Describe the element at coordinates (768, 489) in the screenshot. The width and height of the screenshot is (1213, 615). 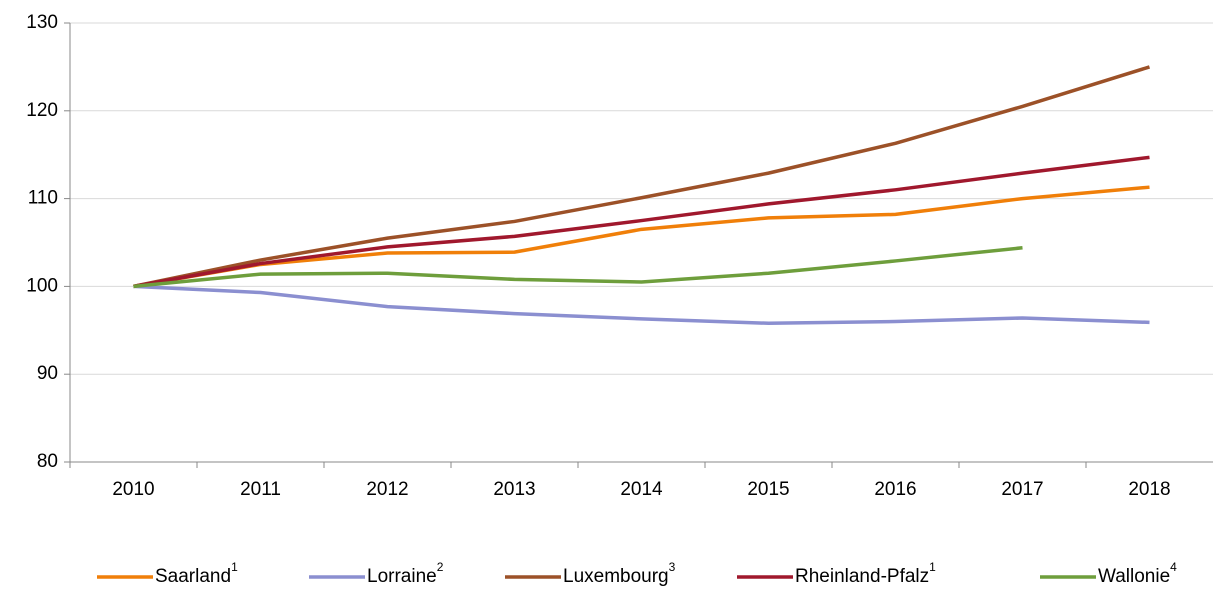
I see `x-tick-label: 2015` at that location.